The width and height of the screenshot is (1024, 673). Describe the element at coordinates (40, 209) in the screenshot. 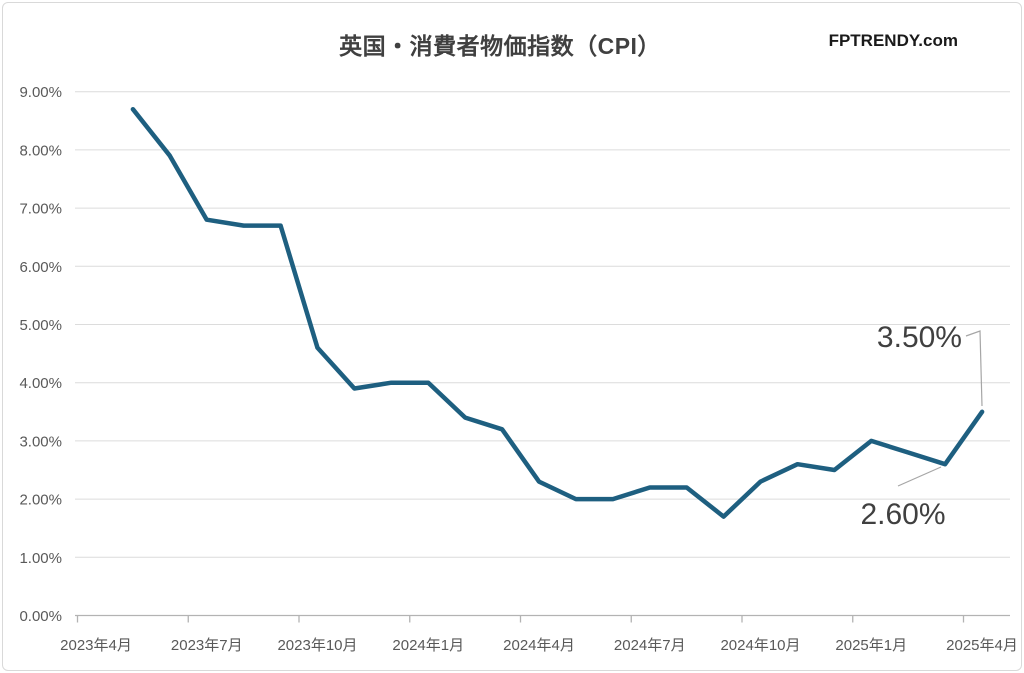

I see `y-axis-tick-label: 7.00%` at that location.